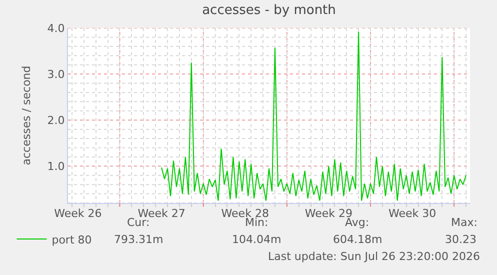  I want to click on y-tick-label: 4.0, so click(56, 28).